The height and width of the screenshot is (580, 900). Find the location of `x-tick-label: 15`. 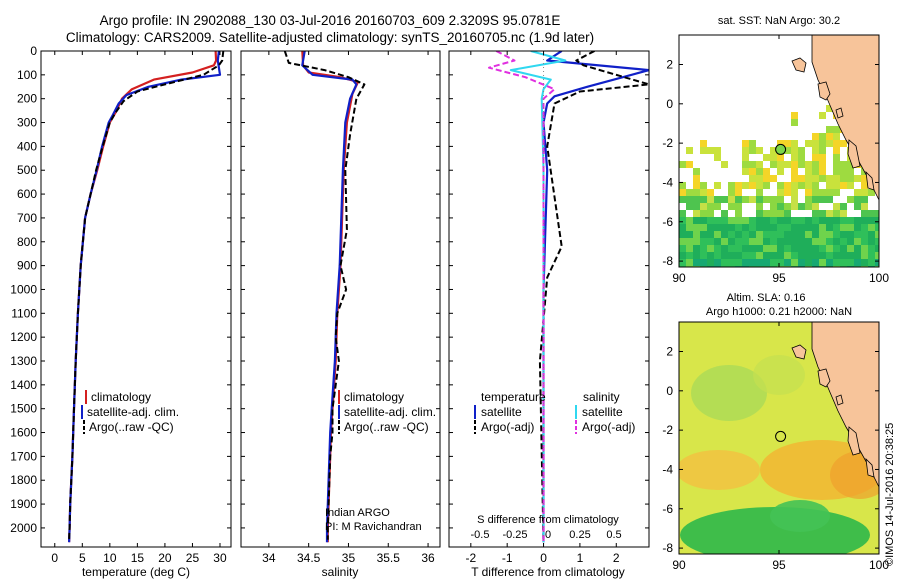

x-tick-label: 15 is located at coordinates (138, 558).